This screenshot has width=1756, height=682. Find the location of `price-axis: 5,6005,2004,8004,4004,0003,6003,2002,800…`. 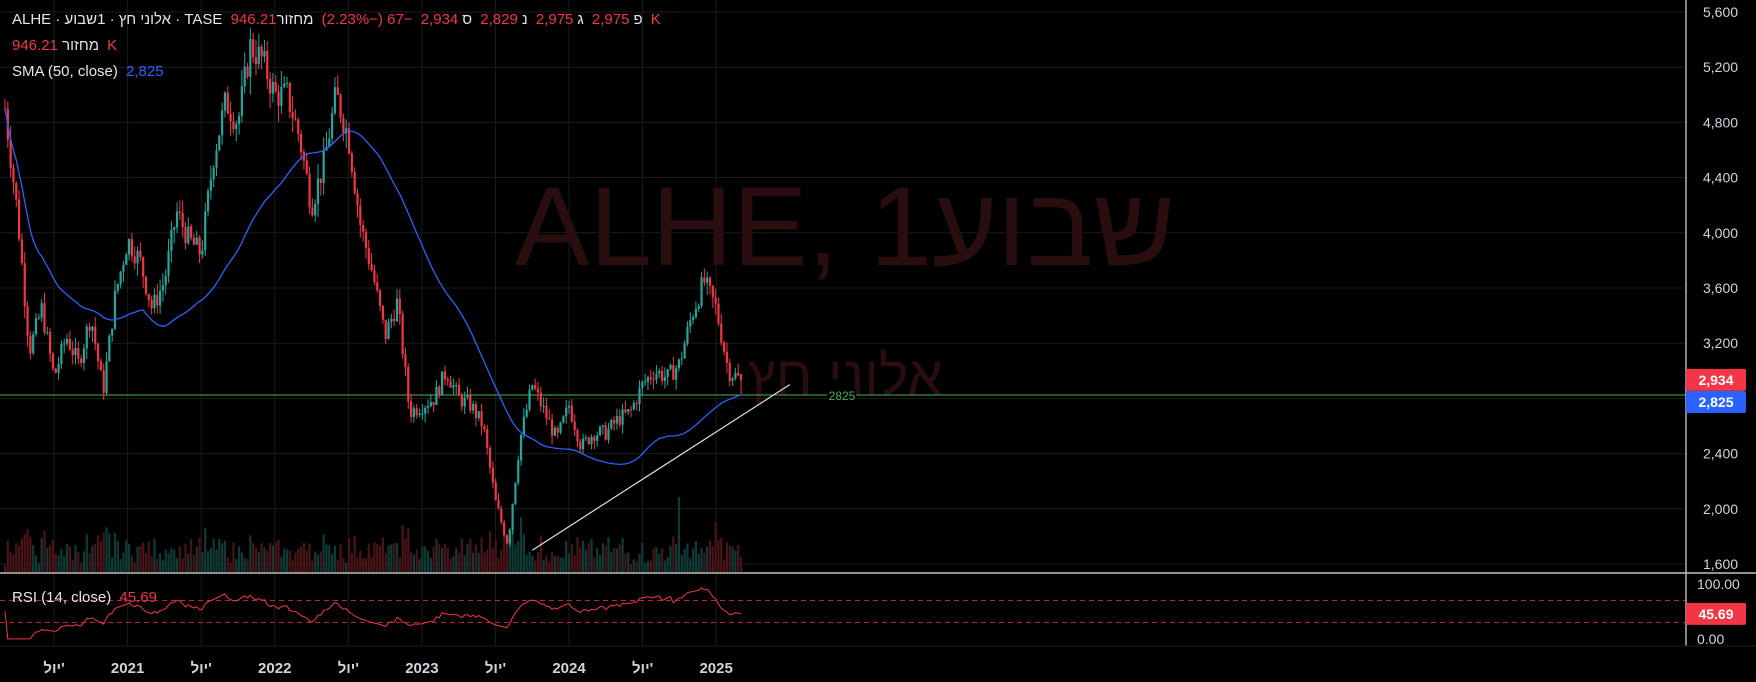

price-axis: 5,6005,2004,8004,4004,0003,6003,2002,800… is located at coordinates (1712, 323).